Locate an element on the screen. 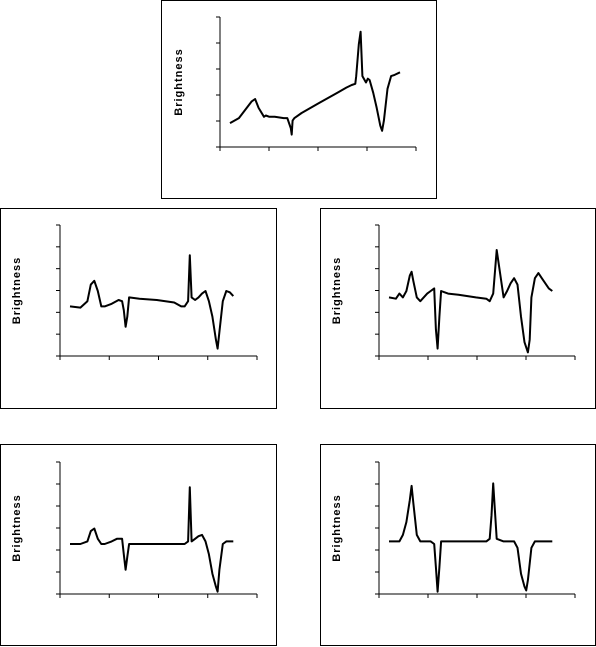  chart-panel-top: Brightness is located at coordinates (299, 99).